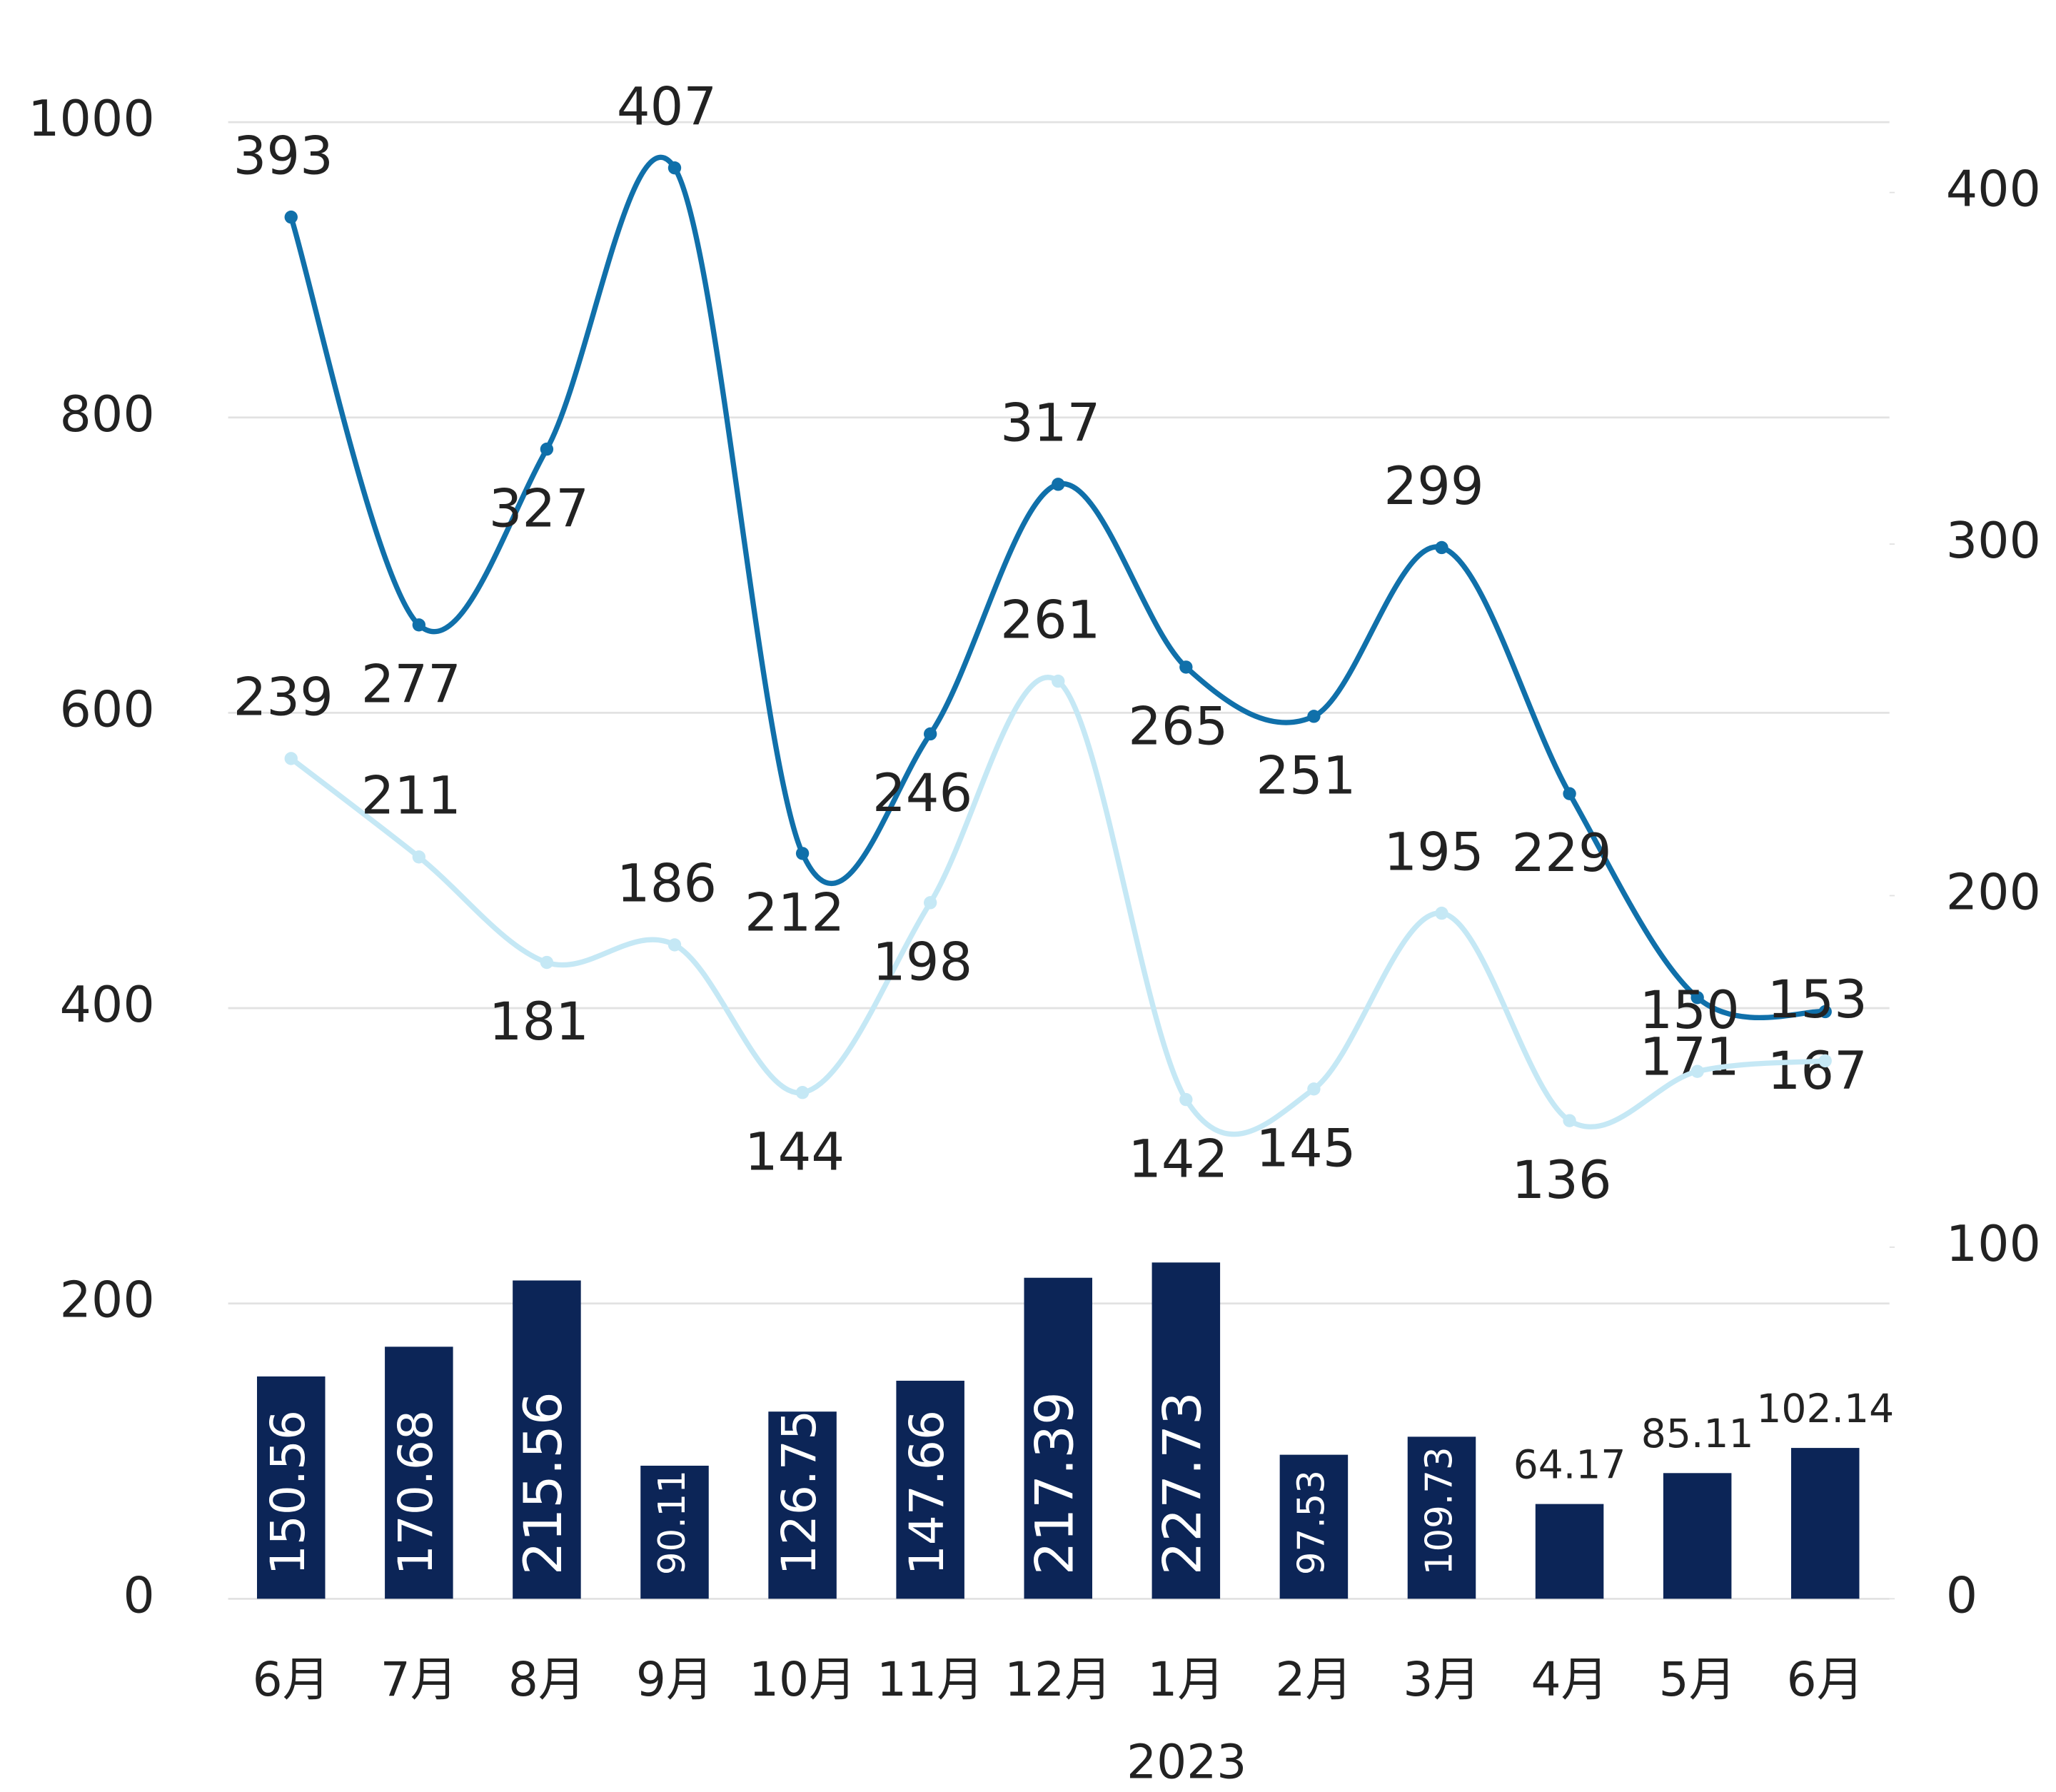  I want to click on x-tick-label: 8月, so click(546, 1679).